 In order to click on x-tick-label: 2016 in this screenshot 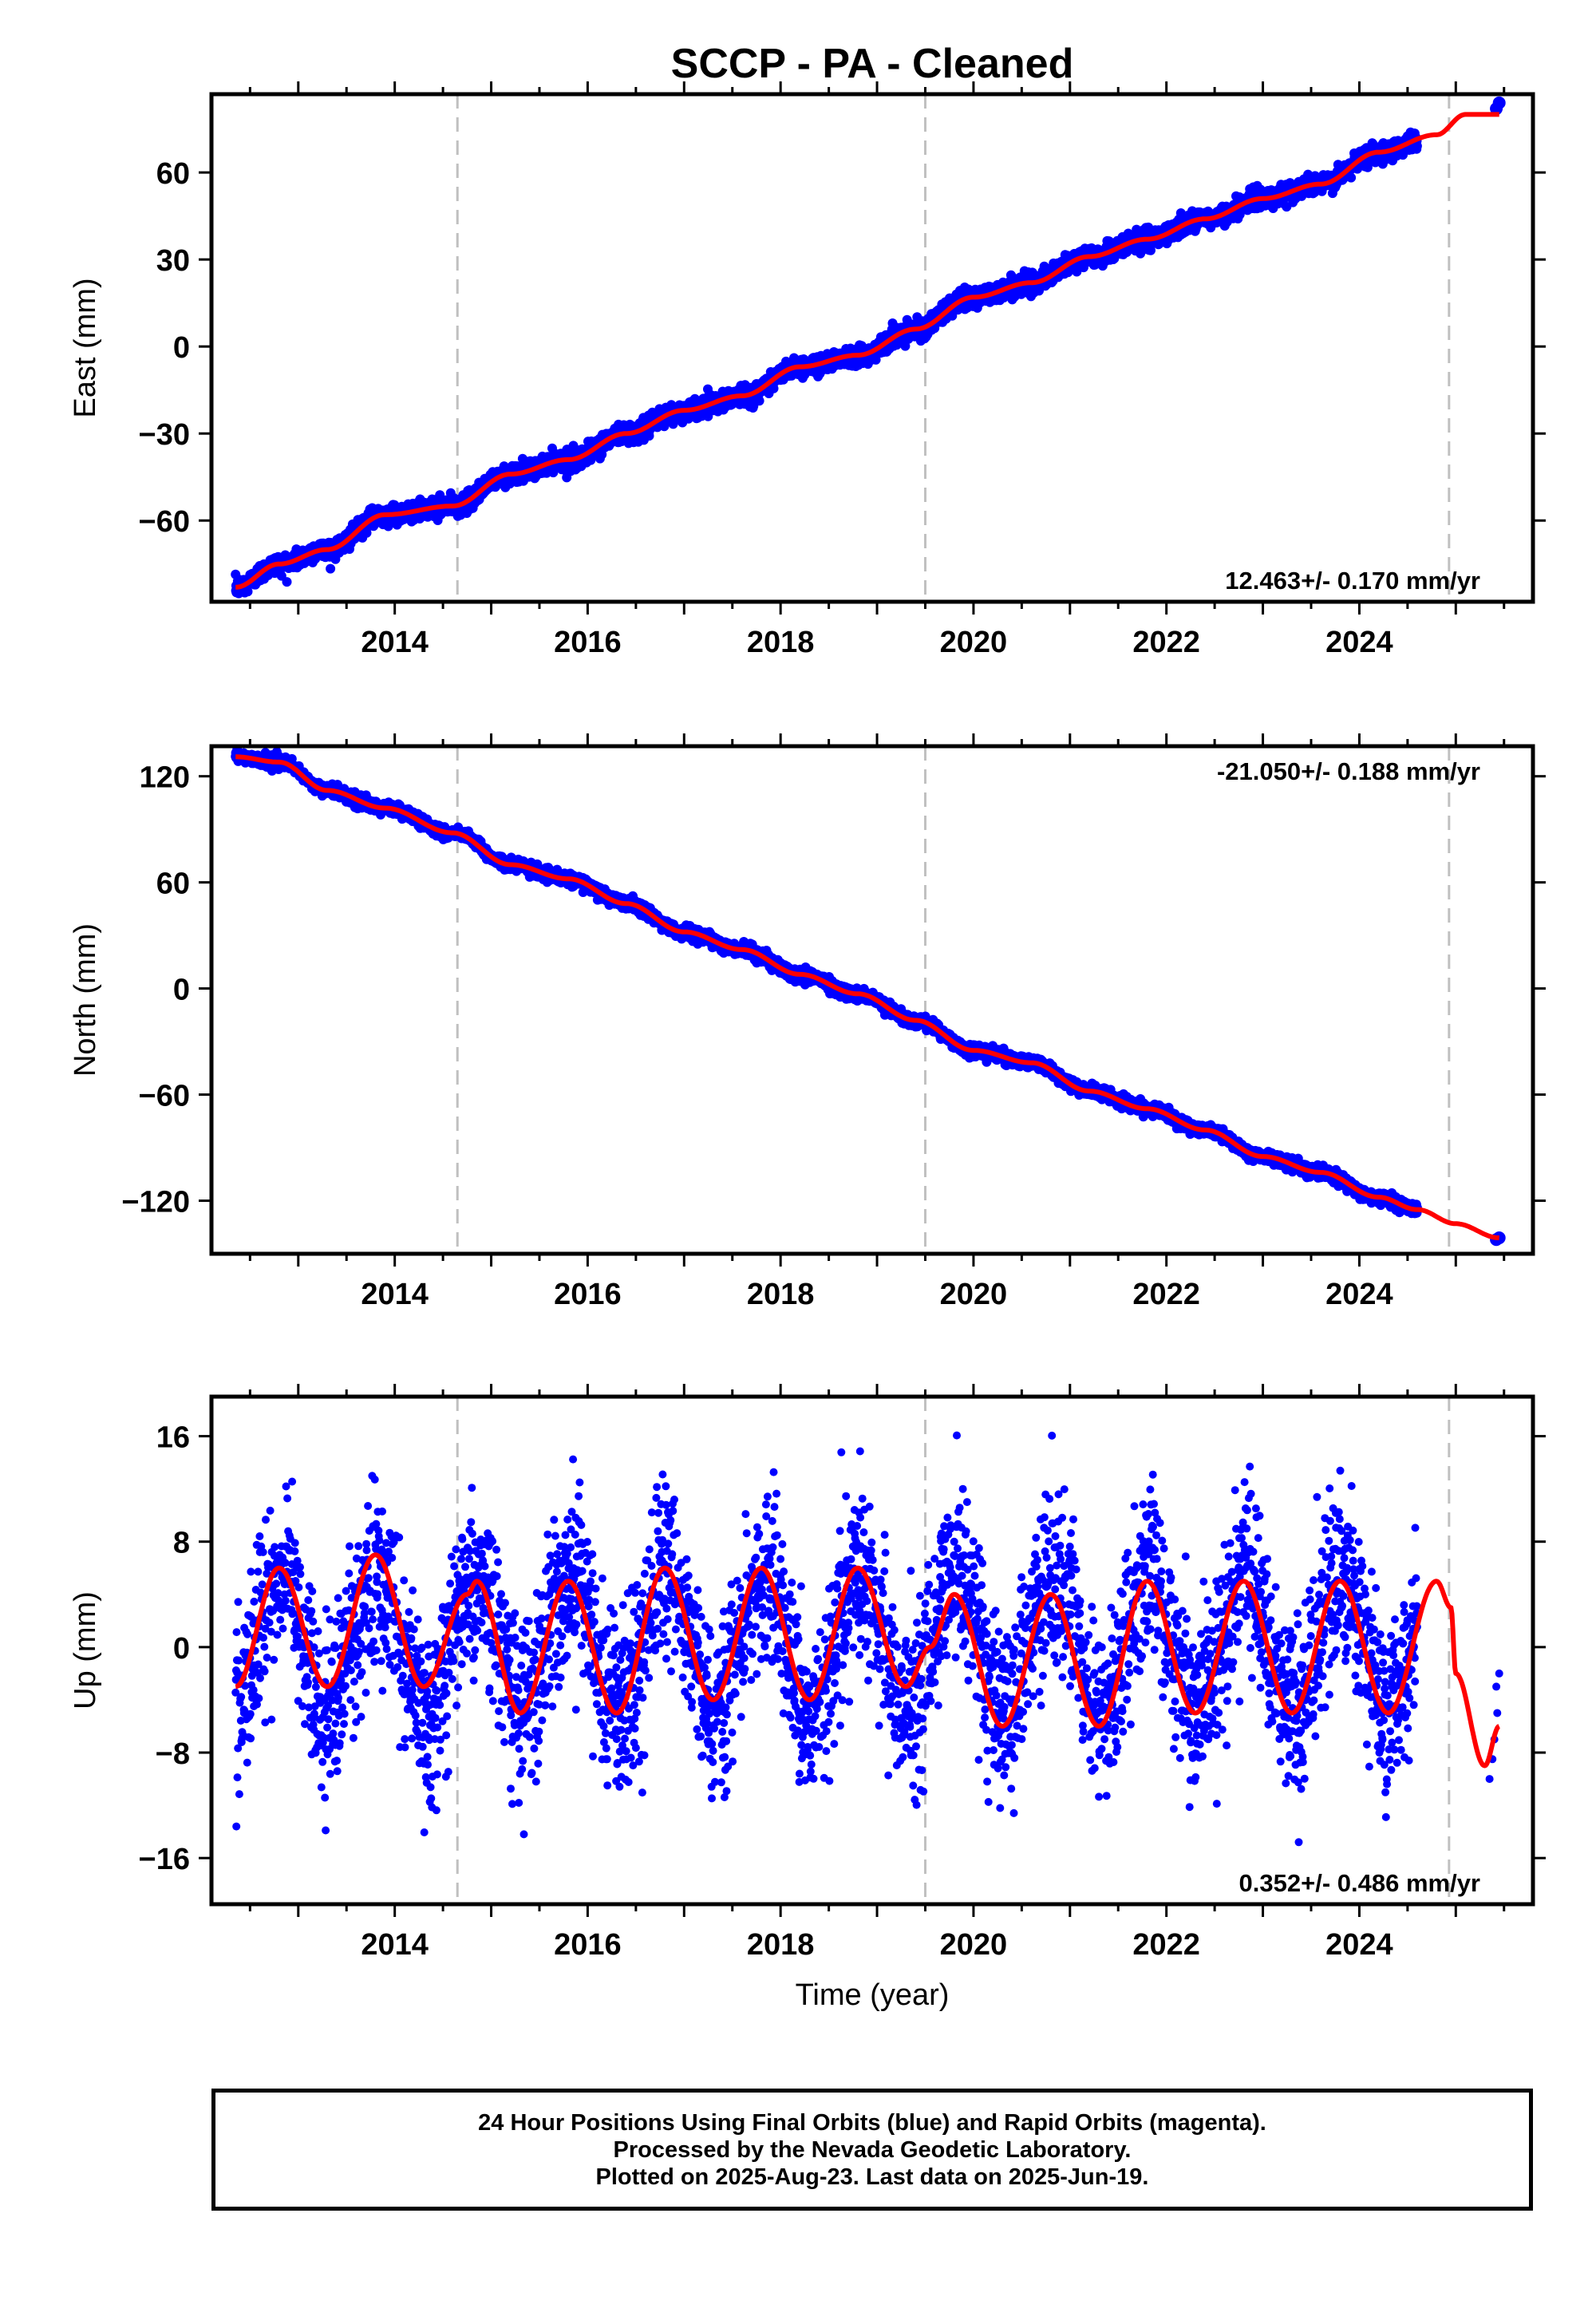, I will do `click(588, 642)`.